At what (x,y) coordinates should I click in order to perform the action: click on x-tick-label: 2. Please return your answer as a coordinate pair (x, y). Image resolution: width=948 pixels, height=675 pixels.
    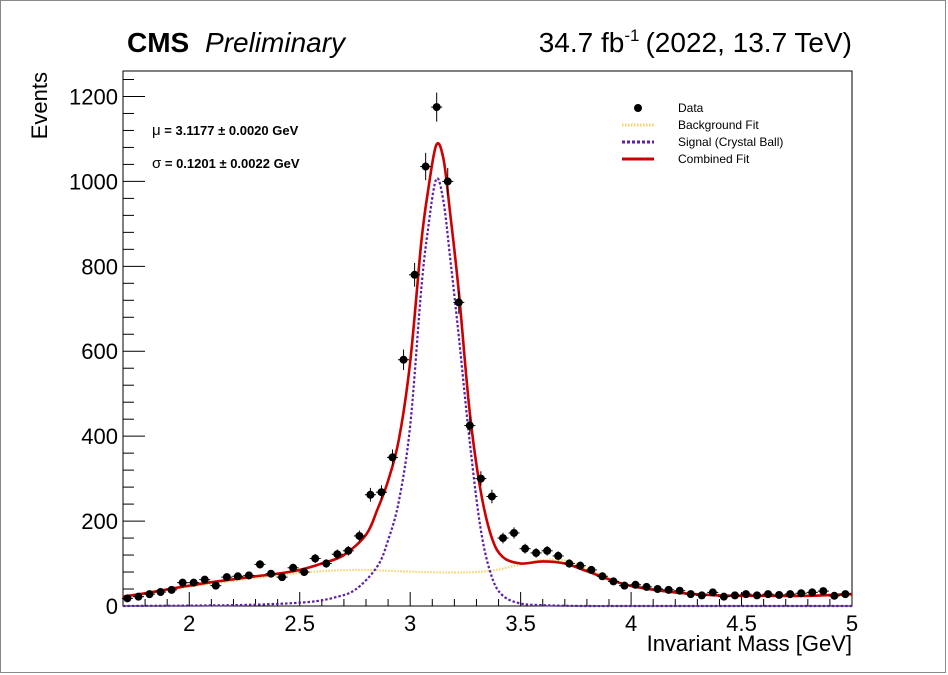
    Looking at the image, I should click on (189, 623).